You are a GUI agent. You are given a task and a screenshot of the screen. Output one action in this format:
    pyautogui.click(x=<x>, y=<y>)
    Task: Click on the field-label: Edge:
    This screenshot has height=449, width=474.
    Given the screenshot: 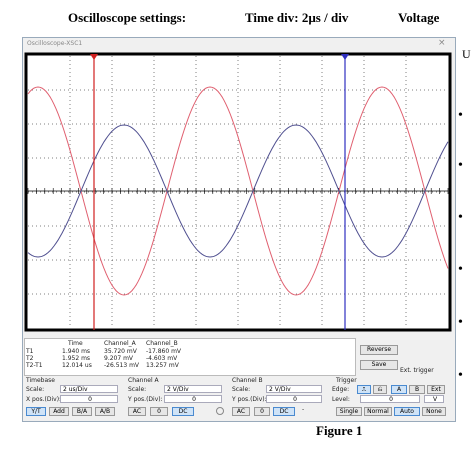 What is the action you would take?
    pyautogui.click(x=341, y=389)
    